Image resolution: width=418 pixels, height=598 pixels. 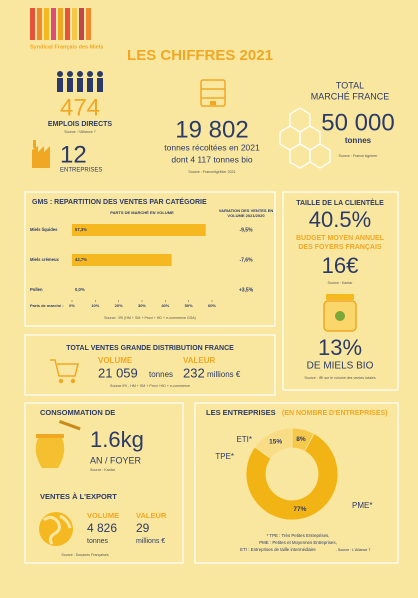 What do you see at coordinates (72, 305) in the screenshot?
I see `x-tick-label: 0%` at bounding box center [72, 305].